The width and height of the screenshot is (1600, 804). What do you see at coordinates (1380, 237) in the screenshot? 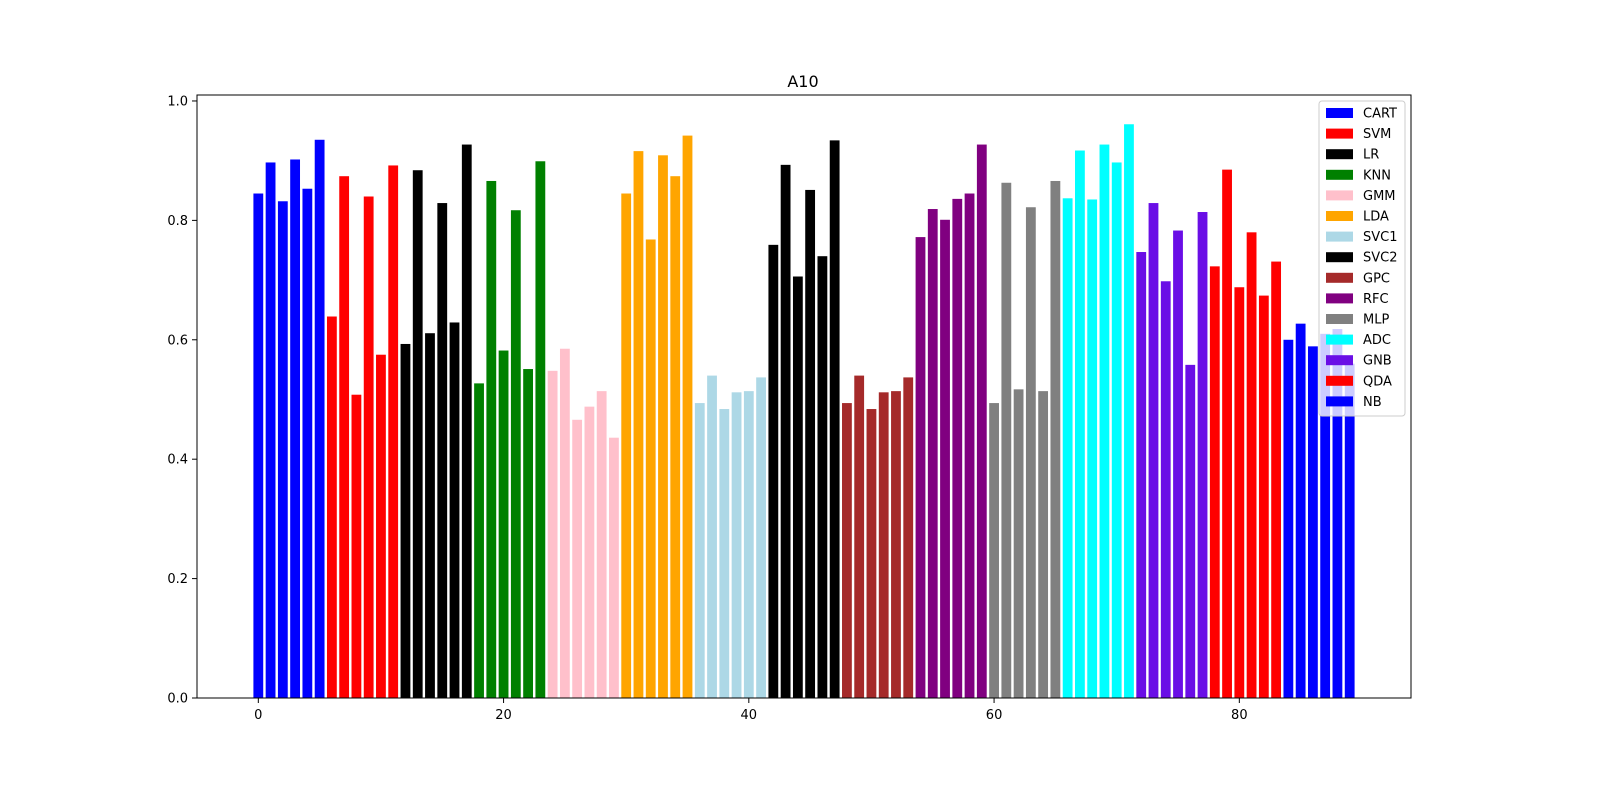
I see `legend-label-svc1: SVC1` at bounding box center [1380, 237].